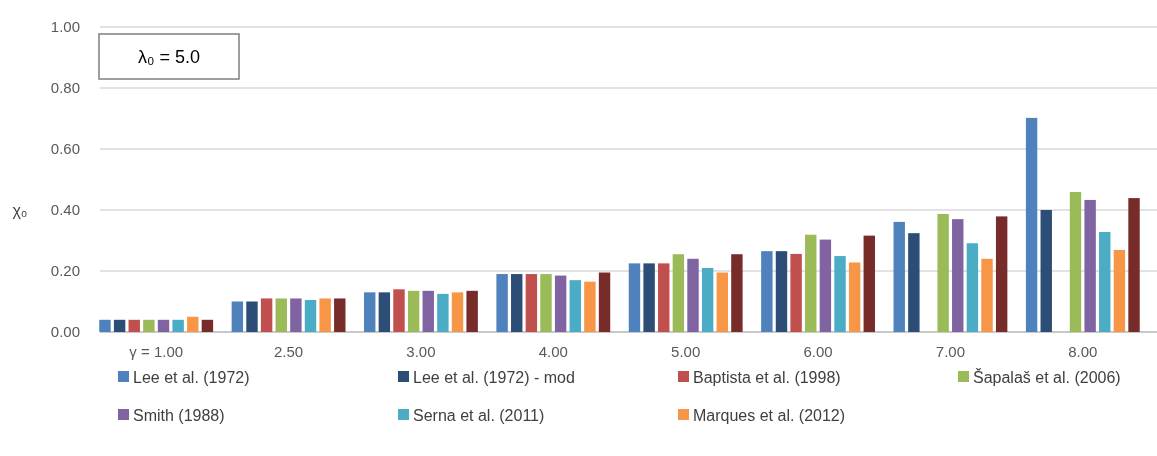 The width and height of the screenshot is (1157, 456). What do you see at coordinates (769, 415) in the screenshot?
I see `legend-label: Marques et al. (2012)` at bounding box center [769, 415].